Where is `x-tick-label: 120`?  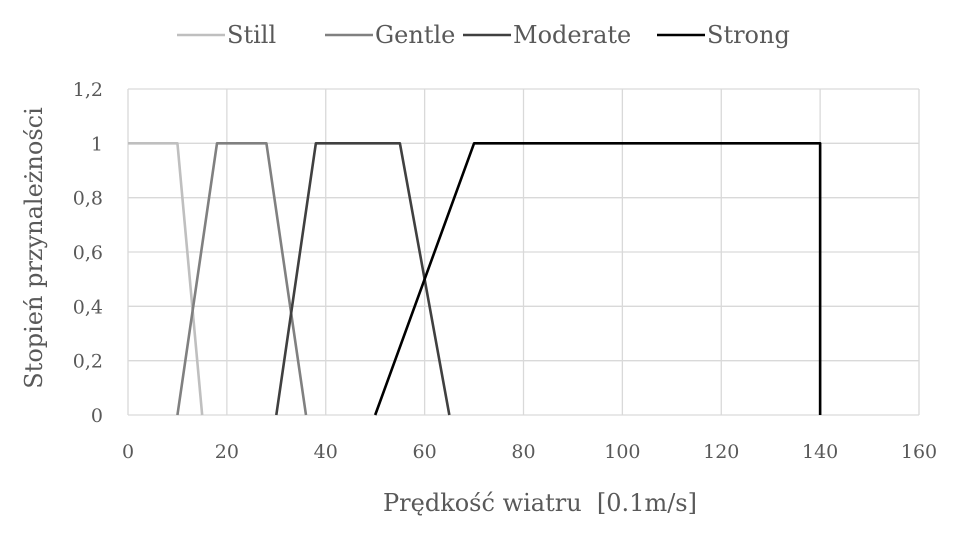 x-tick-label: 120 is located at coordinates (721, 452).